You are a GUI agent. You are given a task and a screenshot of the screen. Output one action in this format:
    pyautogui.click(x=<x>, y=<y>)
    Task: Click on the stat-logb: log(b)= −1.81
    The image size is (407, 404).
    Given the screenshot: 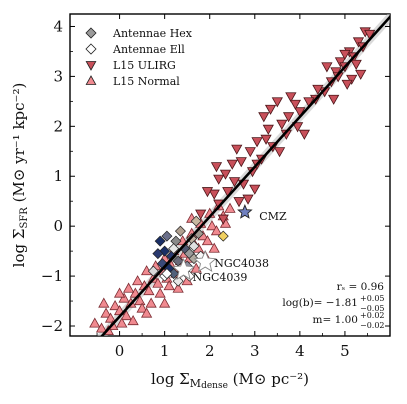 What is the action you would take?
    pyautogui.click(x=320, y=303)
    